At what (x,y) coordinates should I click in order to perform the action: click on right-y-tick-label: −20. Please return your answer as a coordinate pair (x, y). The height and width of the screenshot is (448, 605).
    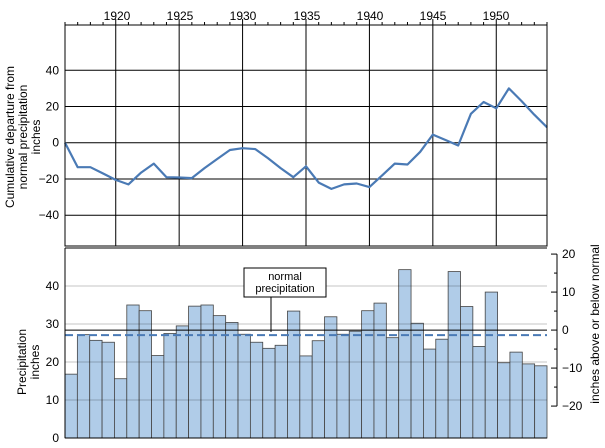
    Looking at the image, I should click on (572, 406).